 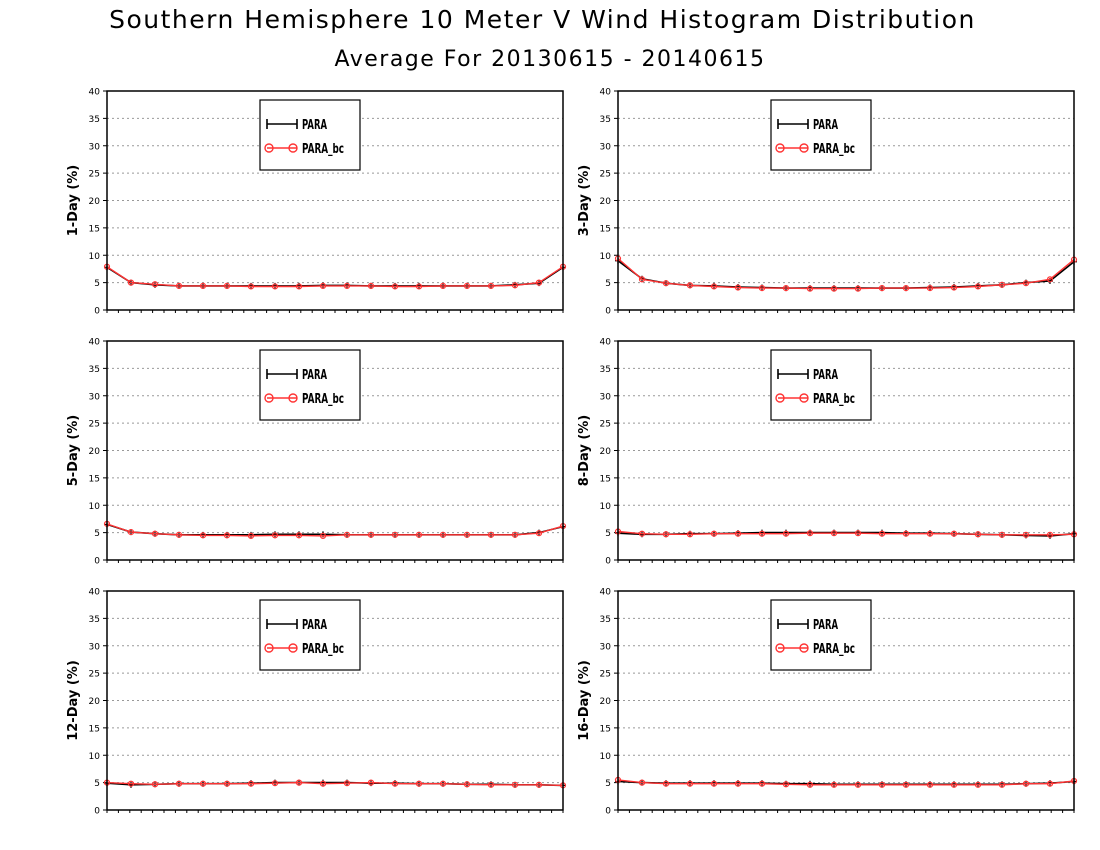 What do you see at coordinates (584, 700) in the screenshot?
I see `y-axis-label: 16-Day (%)` at bounding box center [584, 700].